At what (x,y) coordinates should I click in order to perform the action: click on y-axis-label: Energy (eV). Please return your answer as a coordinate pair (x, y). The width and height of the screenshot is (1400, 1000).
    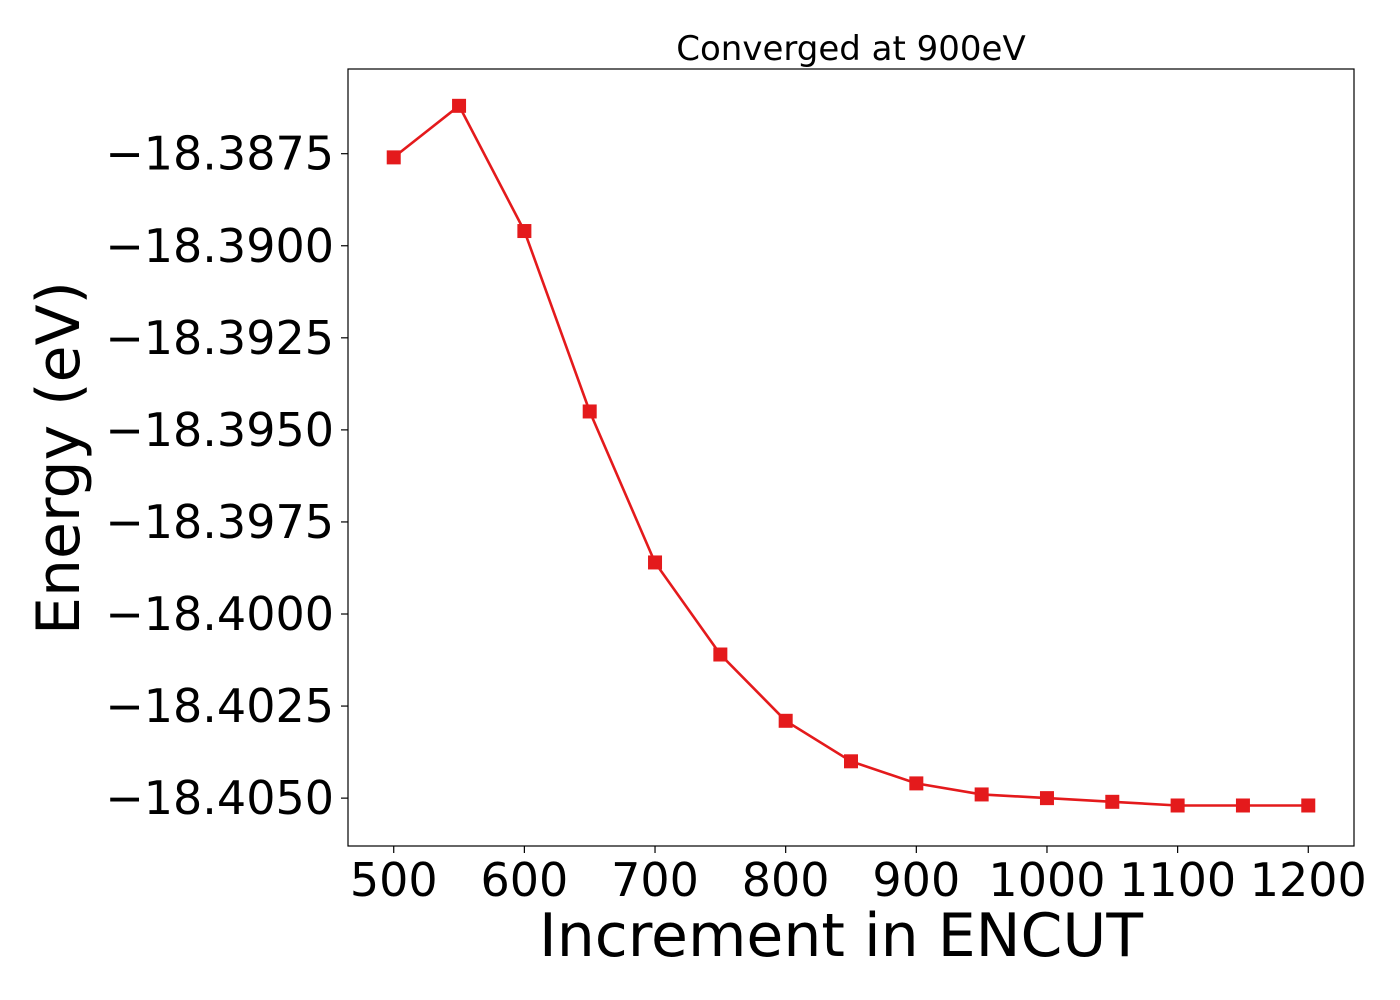
    Looking at the image, I should click on (59, 458).